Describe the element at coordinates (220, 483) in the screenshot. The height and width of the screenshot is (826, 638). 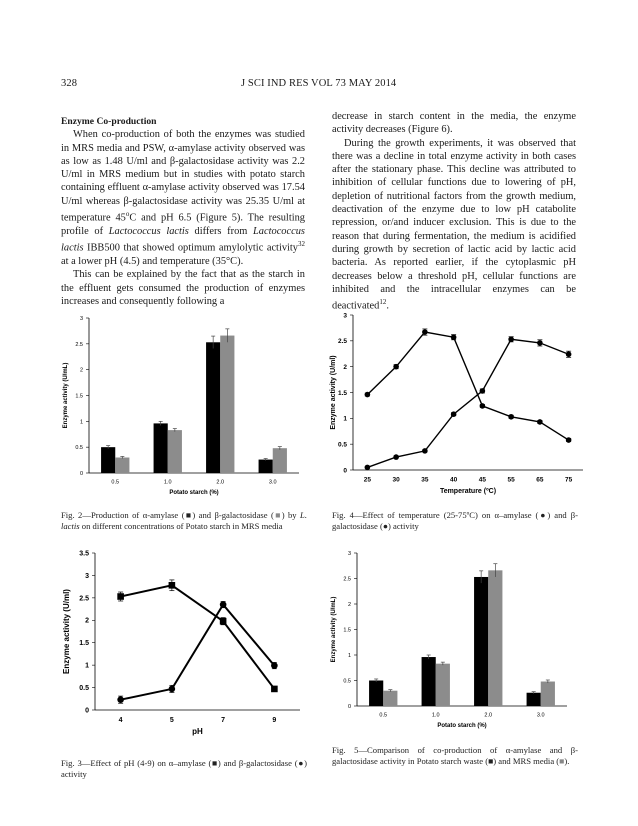
I see `x-tick-label: 2.0` at that location.